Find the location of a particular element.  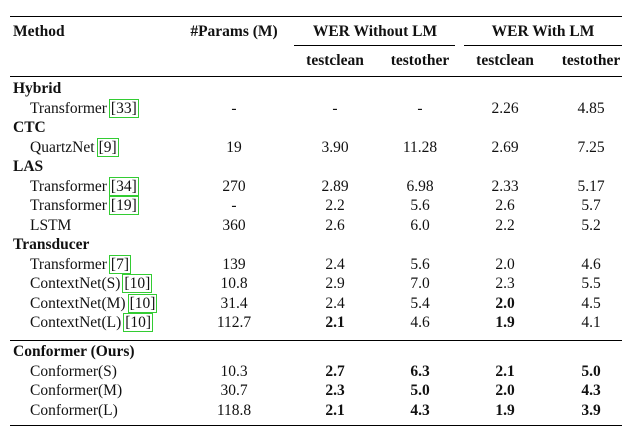

wer-cell: 4.85 is located at coordinates (591, 108).